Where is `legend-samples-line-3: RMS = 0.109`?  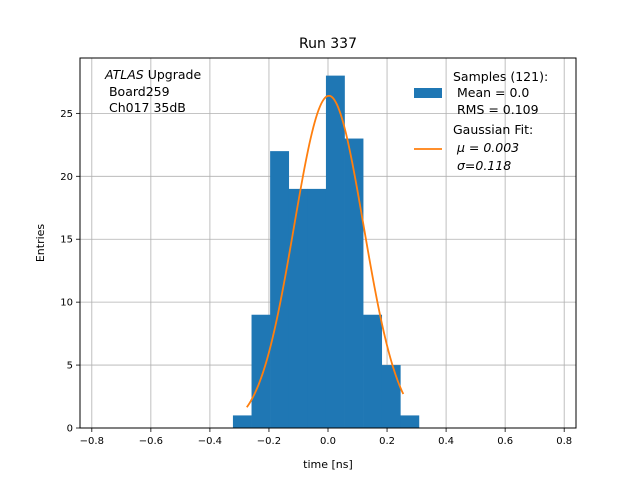 legend-samples-line-3: RMS = 0.109 is located at coordinates (496, 109).